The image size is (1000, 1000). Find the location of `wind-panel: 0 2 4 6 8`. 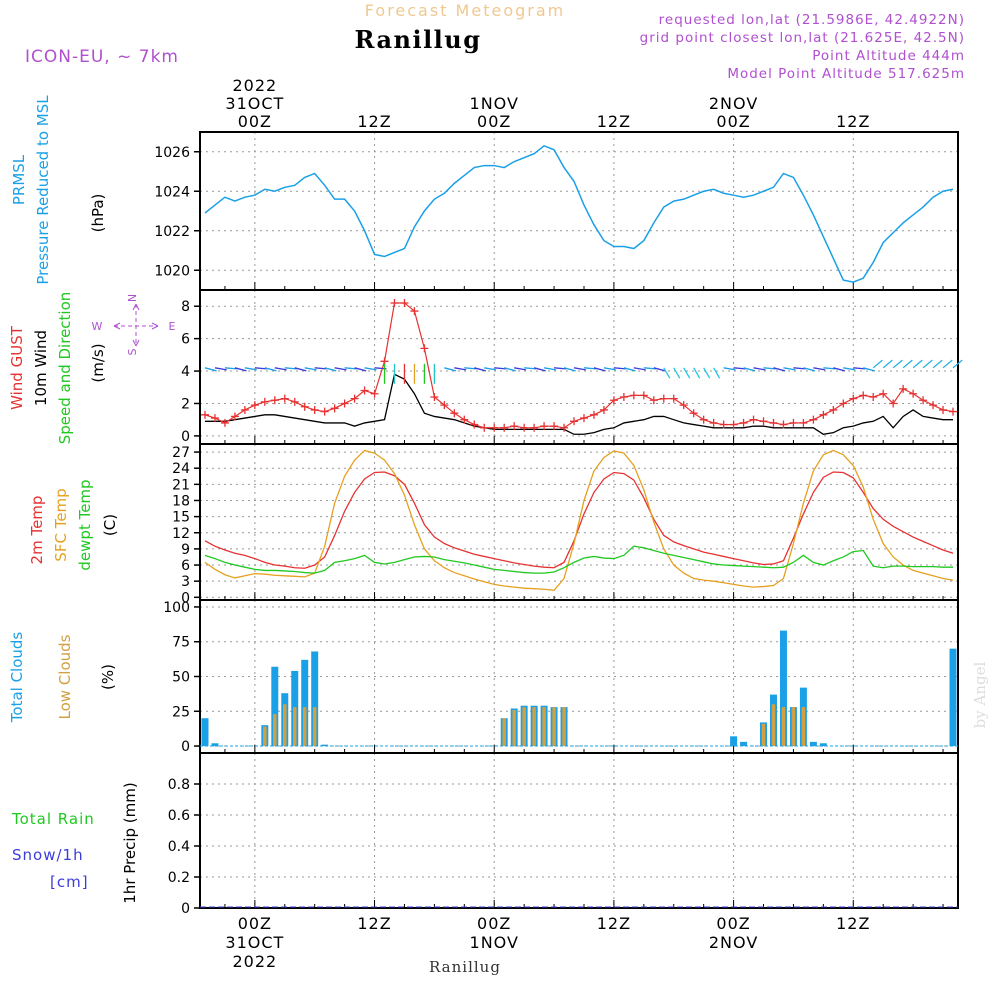

wind-panel: 0 2 4 6 8 is located at coordinates (572, 367).